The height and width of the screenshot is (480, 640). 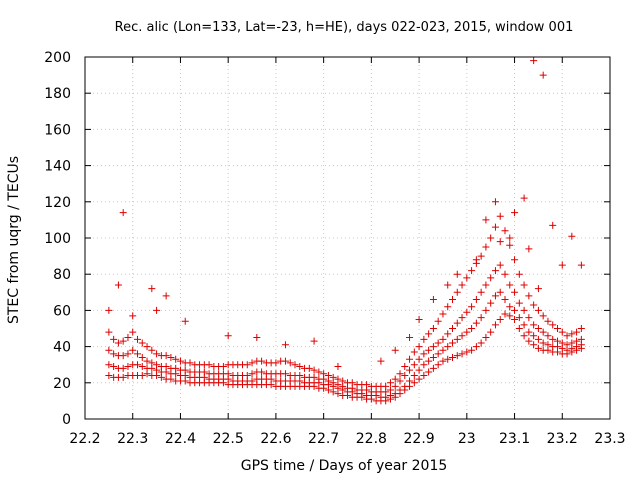 What do you see at coordinates (57, 130) in the screenshot?
I see `y-tick-label: 160` at bounding box center [57, 130].